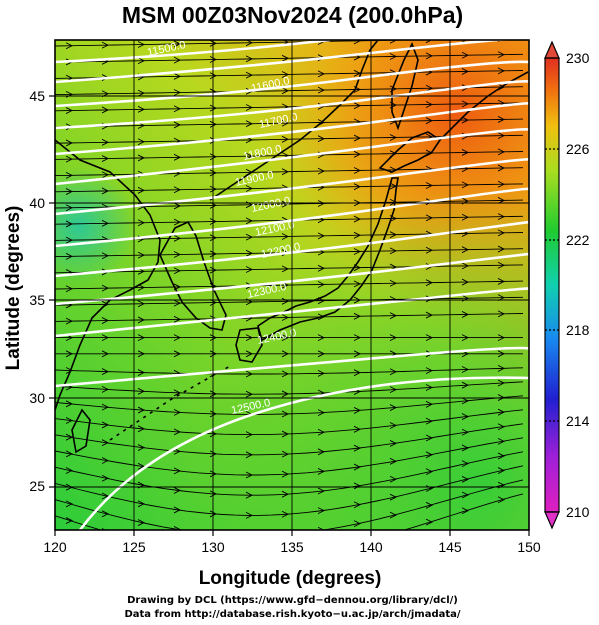  Describe the element at coordinates (193, 275) in the screenshot. I see `coast-korea` at that location.